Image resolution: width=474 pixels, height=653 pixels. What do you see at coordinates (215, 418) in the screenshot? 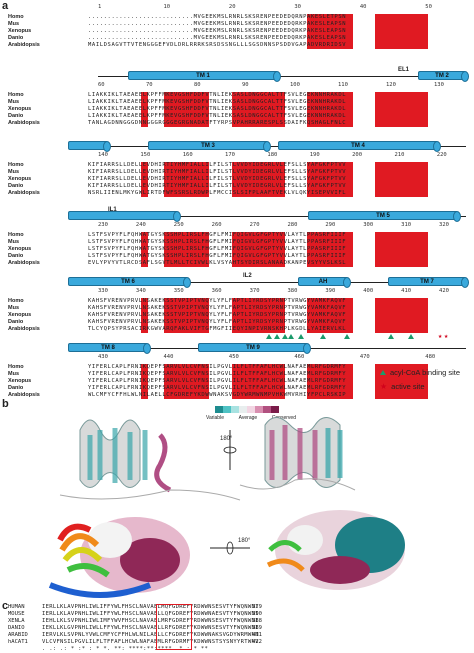
I see `label-variable: Variable` at bounding box center [215, 418].